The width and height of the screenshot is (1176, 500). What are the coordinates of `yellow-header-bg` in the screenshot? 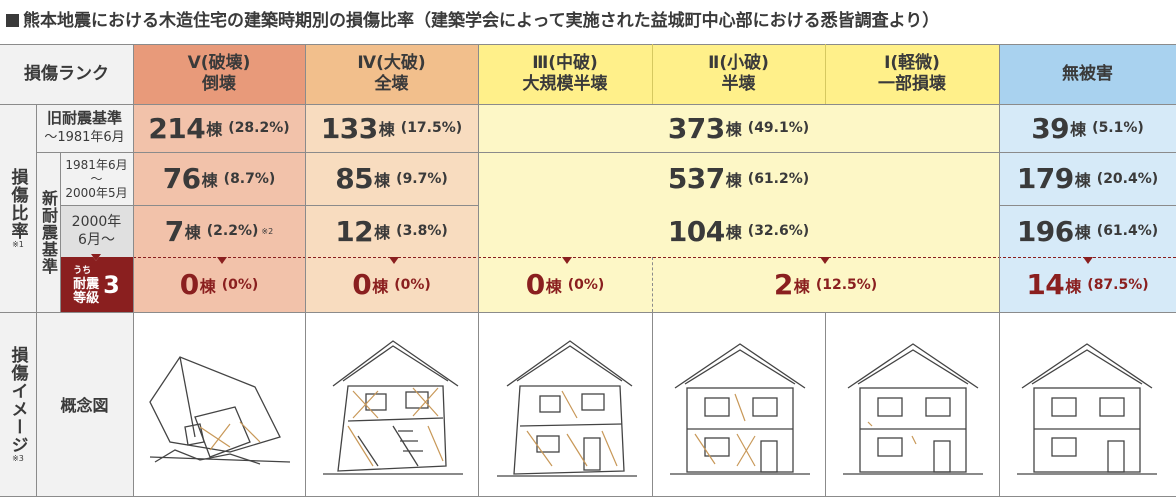 It's located at (738, 74).